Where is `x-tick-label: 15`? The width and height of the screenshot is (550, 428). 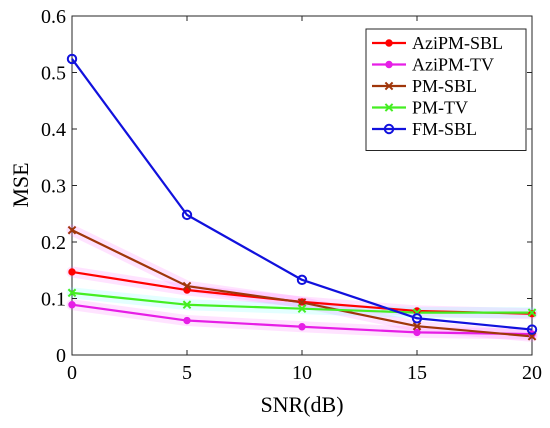 x-tick-label: 15 is located at coordinates (417, 373).